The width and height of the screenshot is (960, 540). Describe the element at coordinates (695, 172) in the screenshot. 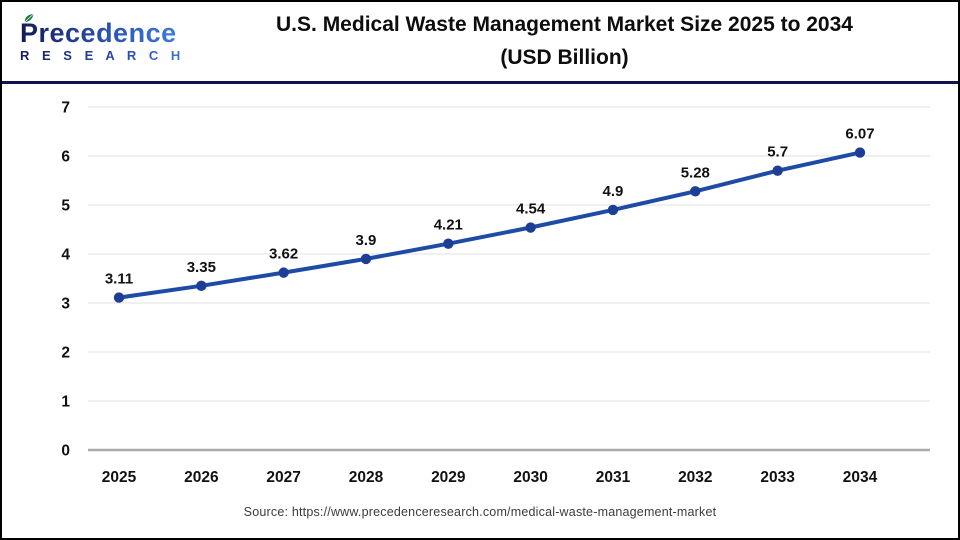

I see `data-point-label: 5.28` at that location.